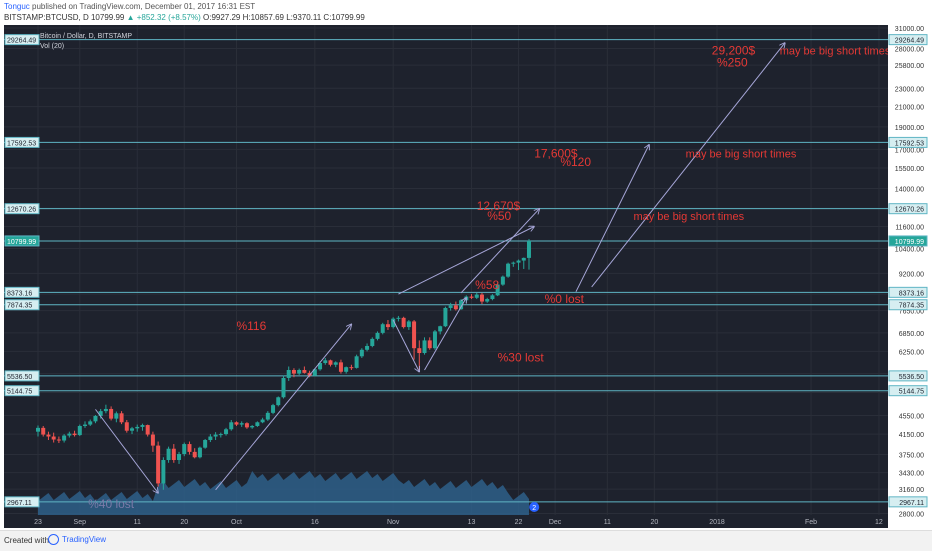 This screenshot has width=932, height=551. Describe the element at coordinates (163, 17) in the screenshot. I see `price-change: ▲ +852.32 (+8.57%)` at that location.